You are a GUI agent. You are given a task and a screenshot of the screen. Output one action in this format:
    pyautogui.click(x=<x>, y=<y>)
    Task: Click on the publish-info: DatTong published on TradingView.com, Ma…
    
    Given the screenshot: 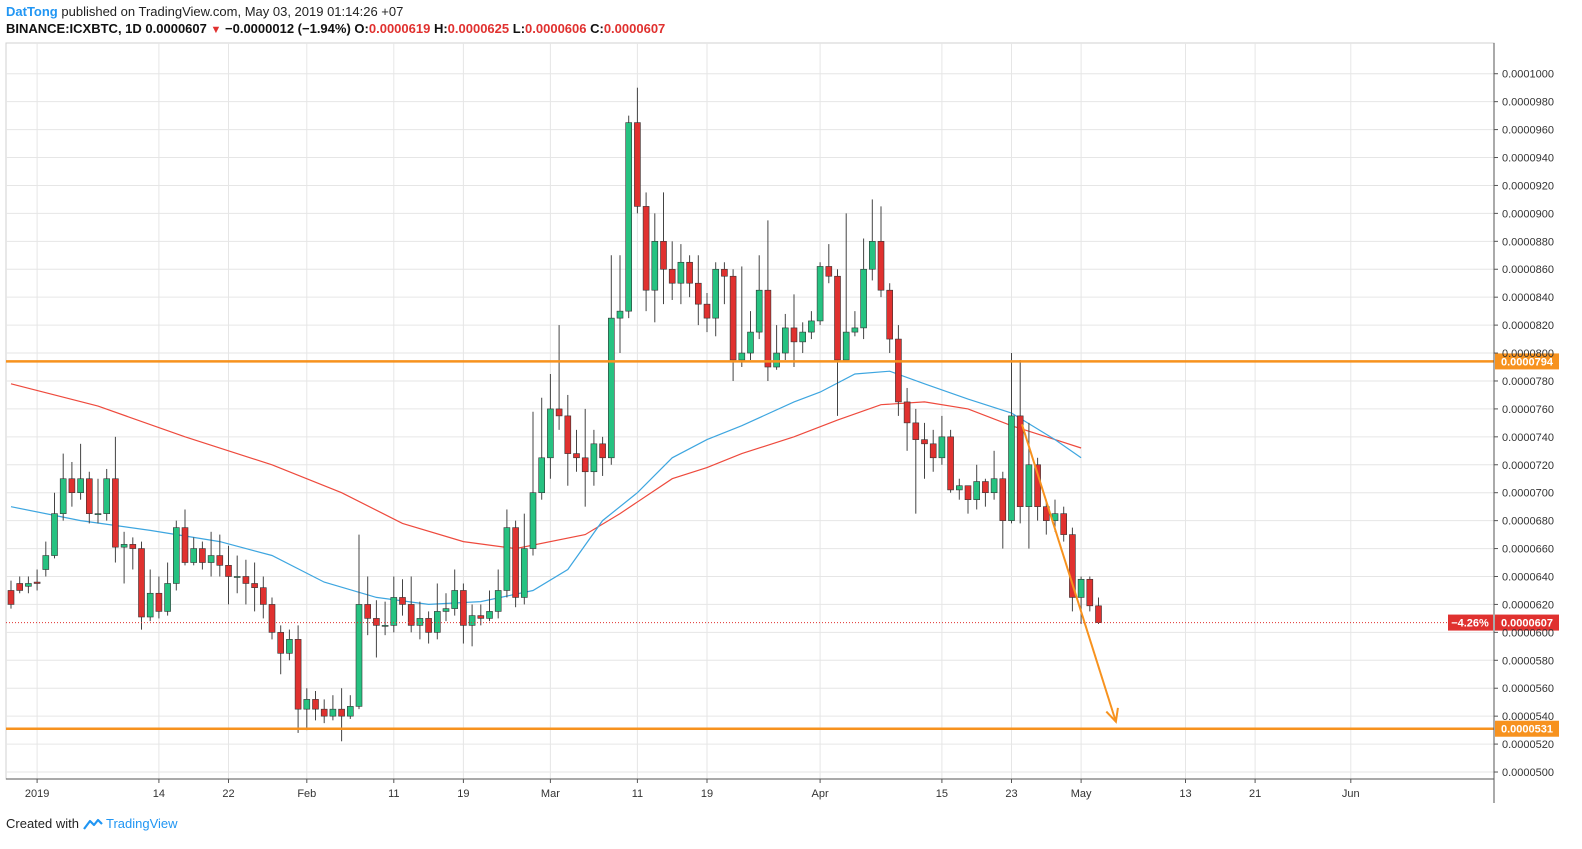 What is the action you would take?
    pyautogui.click(x=204, y=11)
    